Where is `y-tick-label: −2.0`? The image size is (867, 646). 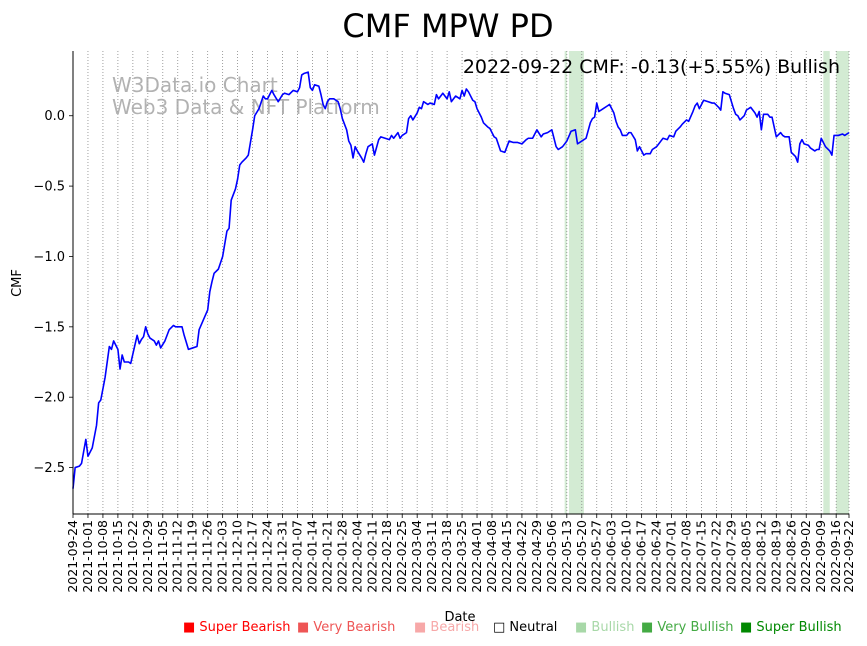 y-tick-label: −2.0 is located at coordinates (49, 398).